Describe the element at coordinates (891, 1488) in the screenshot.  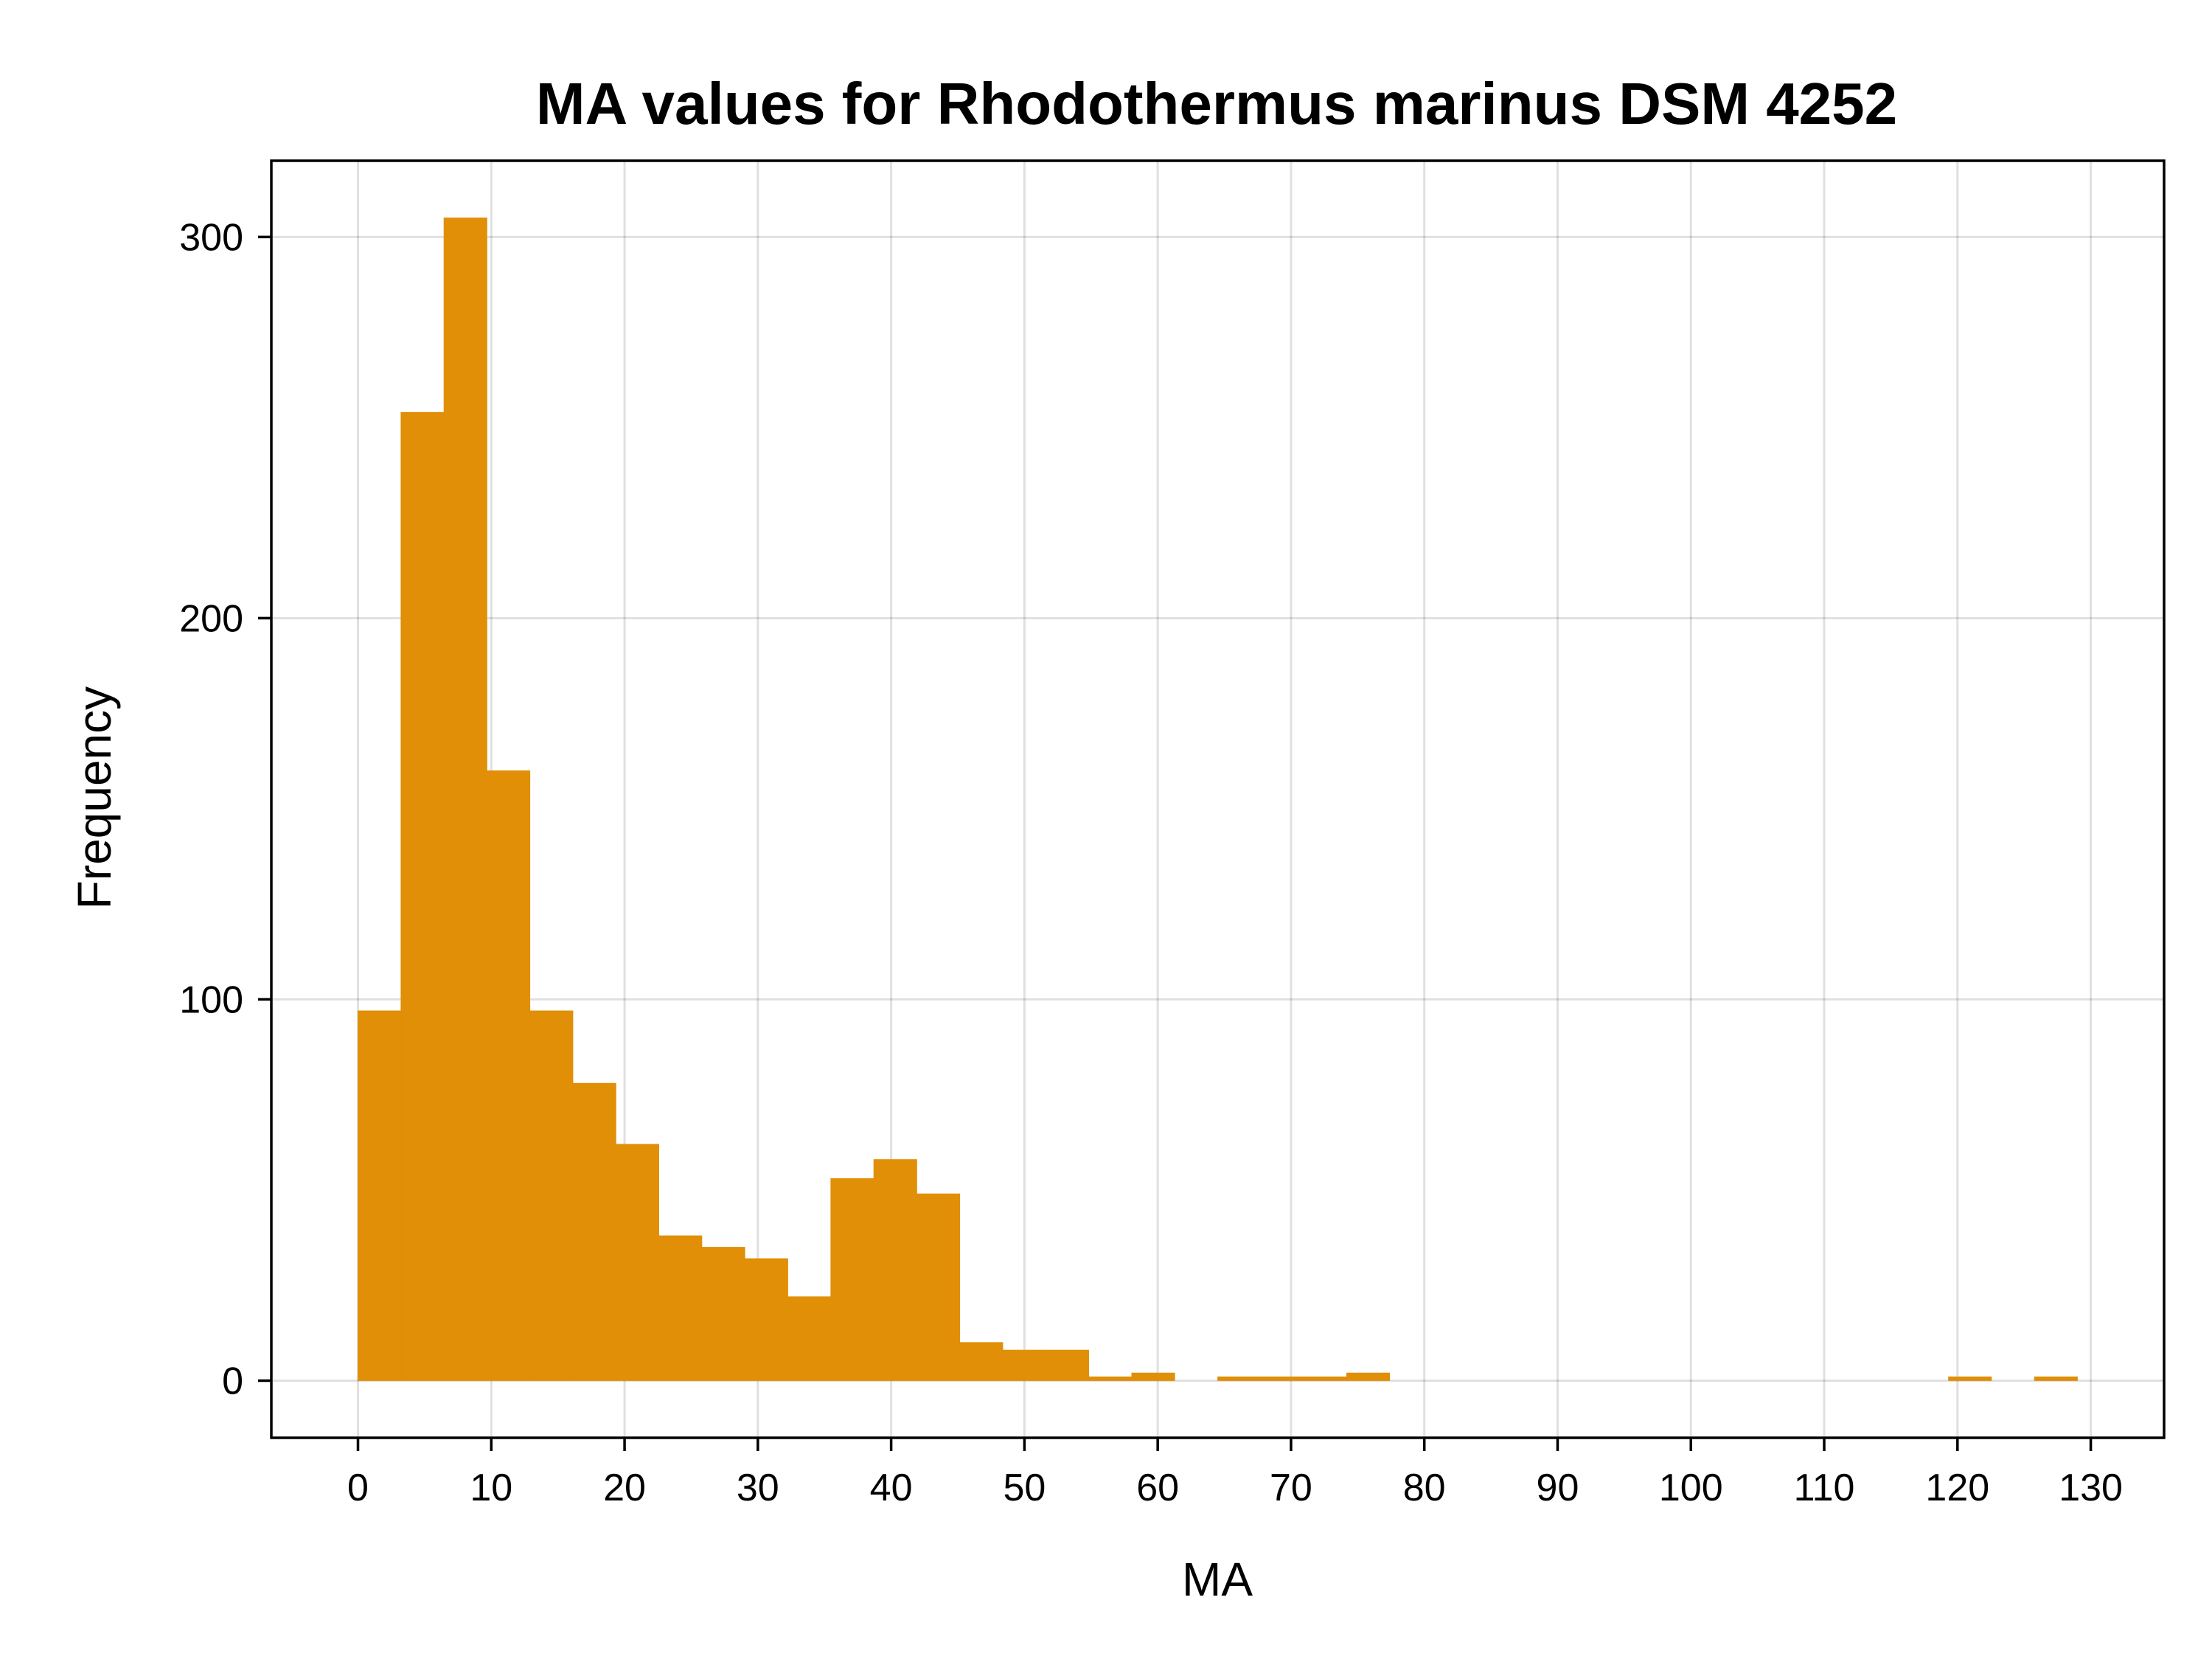
I see `x-tick-label: 40` at that location.